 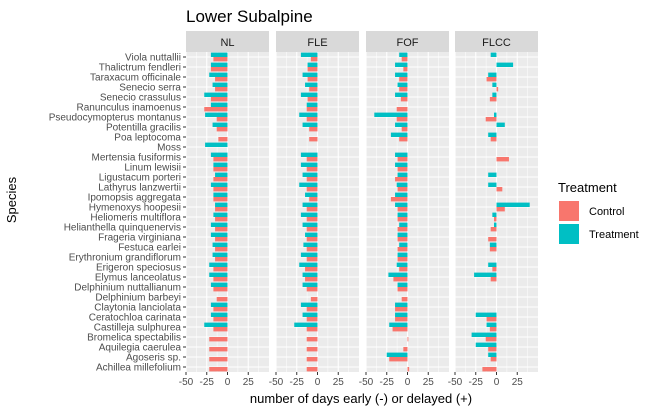 What do you see at coordinates (135, 198) in the screenshot?
I see `y-tick-label: Ipomopsis aggregata` at bounding box center [135, 198].